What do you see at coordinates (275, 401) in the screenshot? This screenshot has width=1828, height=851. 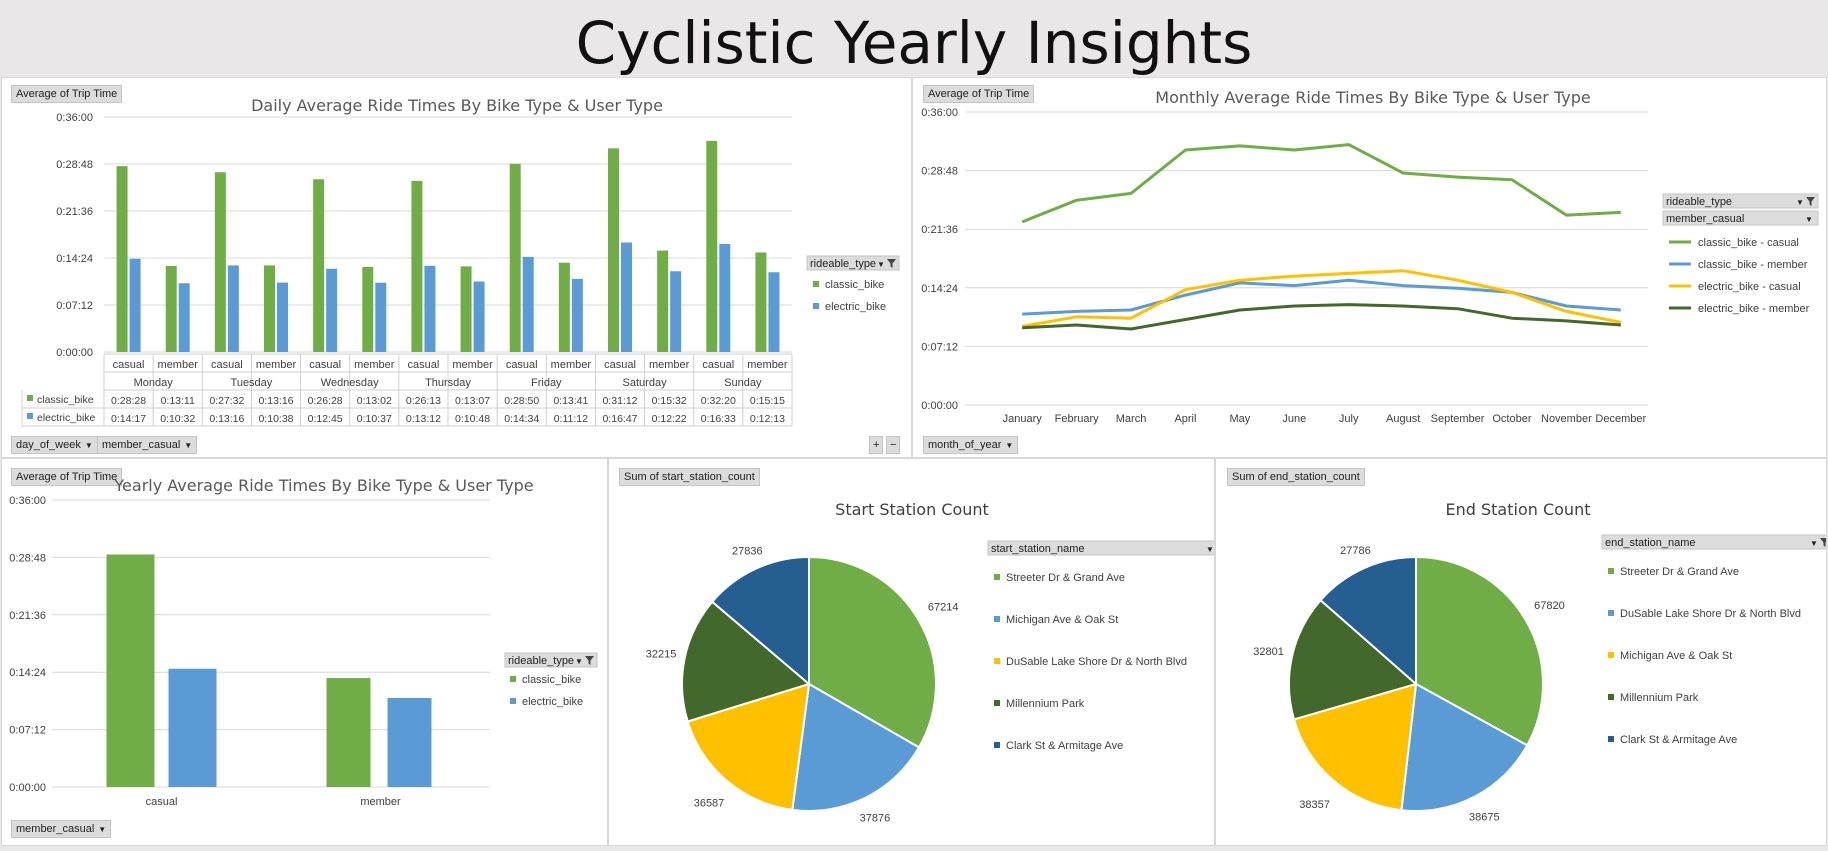 I see `table-cell: 0:13:16` at bounding box center [275, 401].